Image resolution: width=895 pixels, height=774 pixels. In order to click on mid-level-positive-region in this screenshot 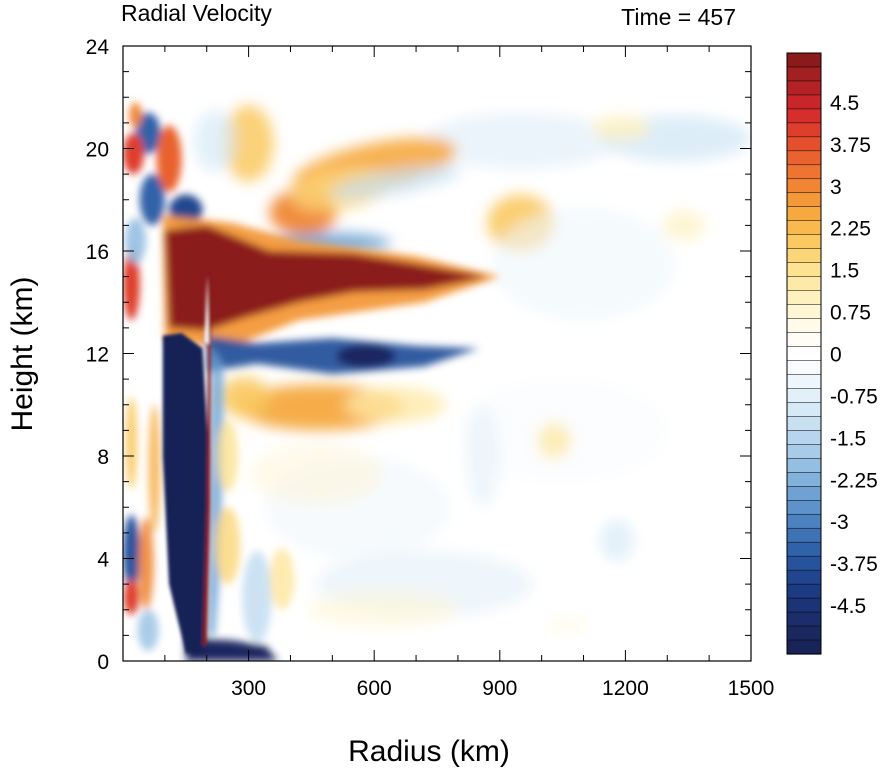, I will do `click(395, 404)`.